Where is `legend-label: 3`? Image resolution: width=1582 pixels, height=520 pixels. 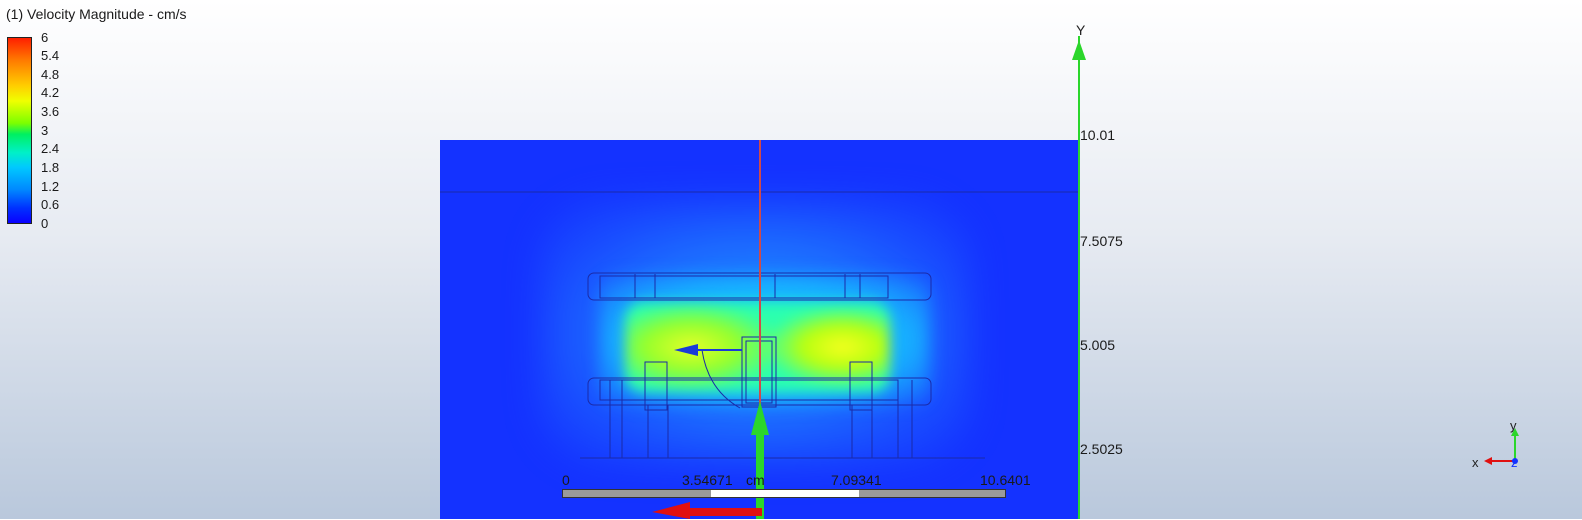
legend-label: 3 is located at coordinates (45, 130).